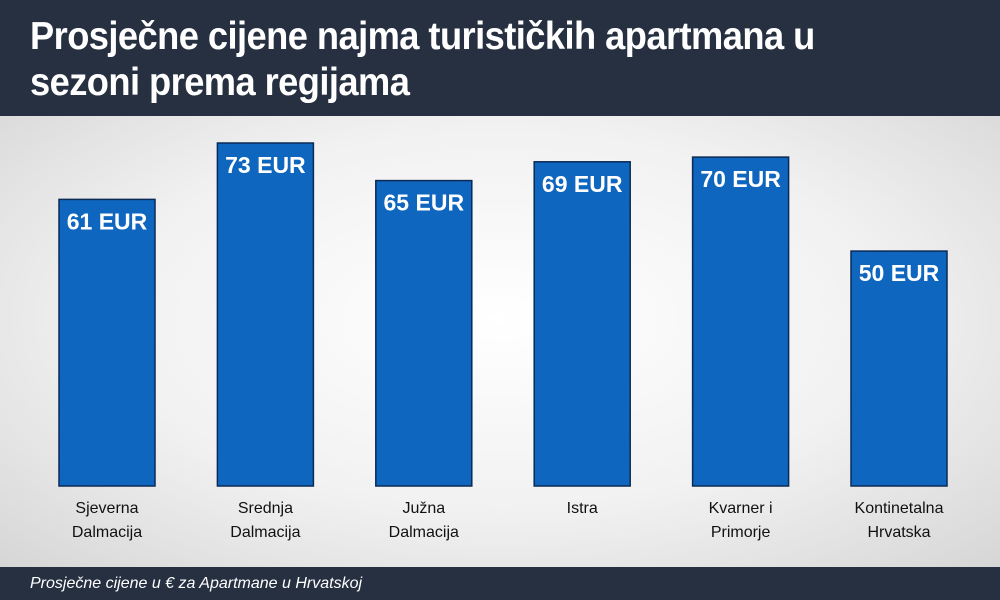  Describe the element at coordinates (899, 273) in the screenshot. I see `value-label-5: 50 EUR` at that location.